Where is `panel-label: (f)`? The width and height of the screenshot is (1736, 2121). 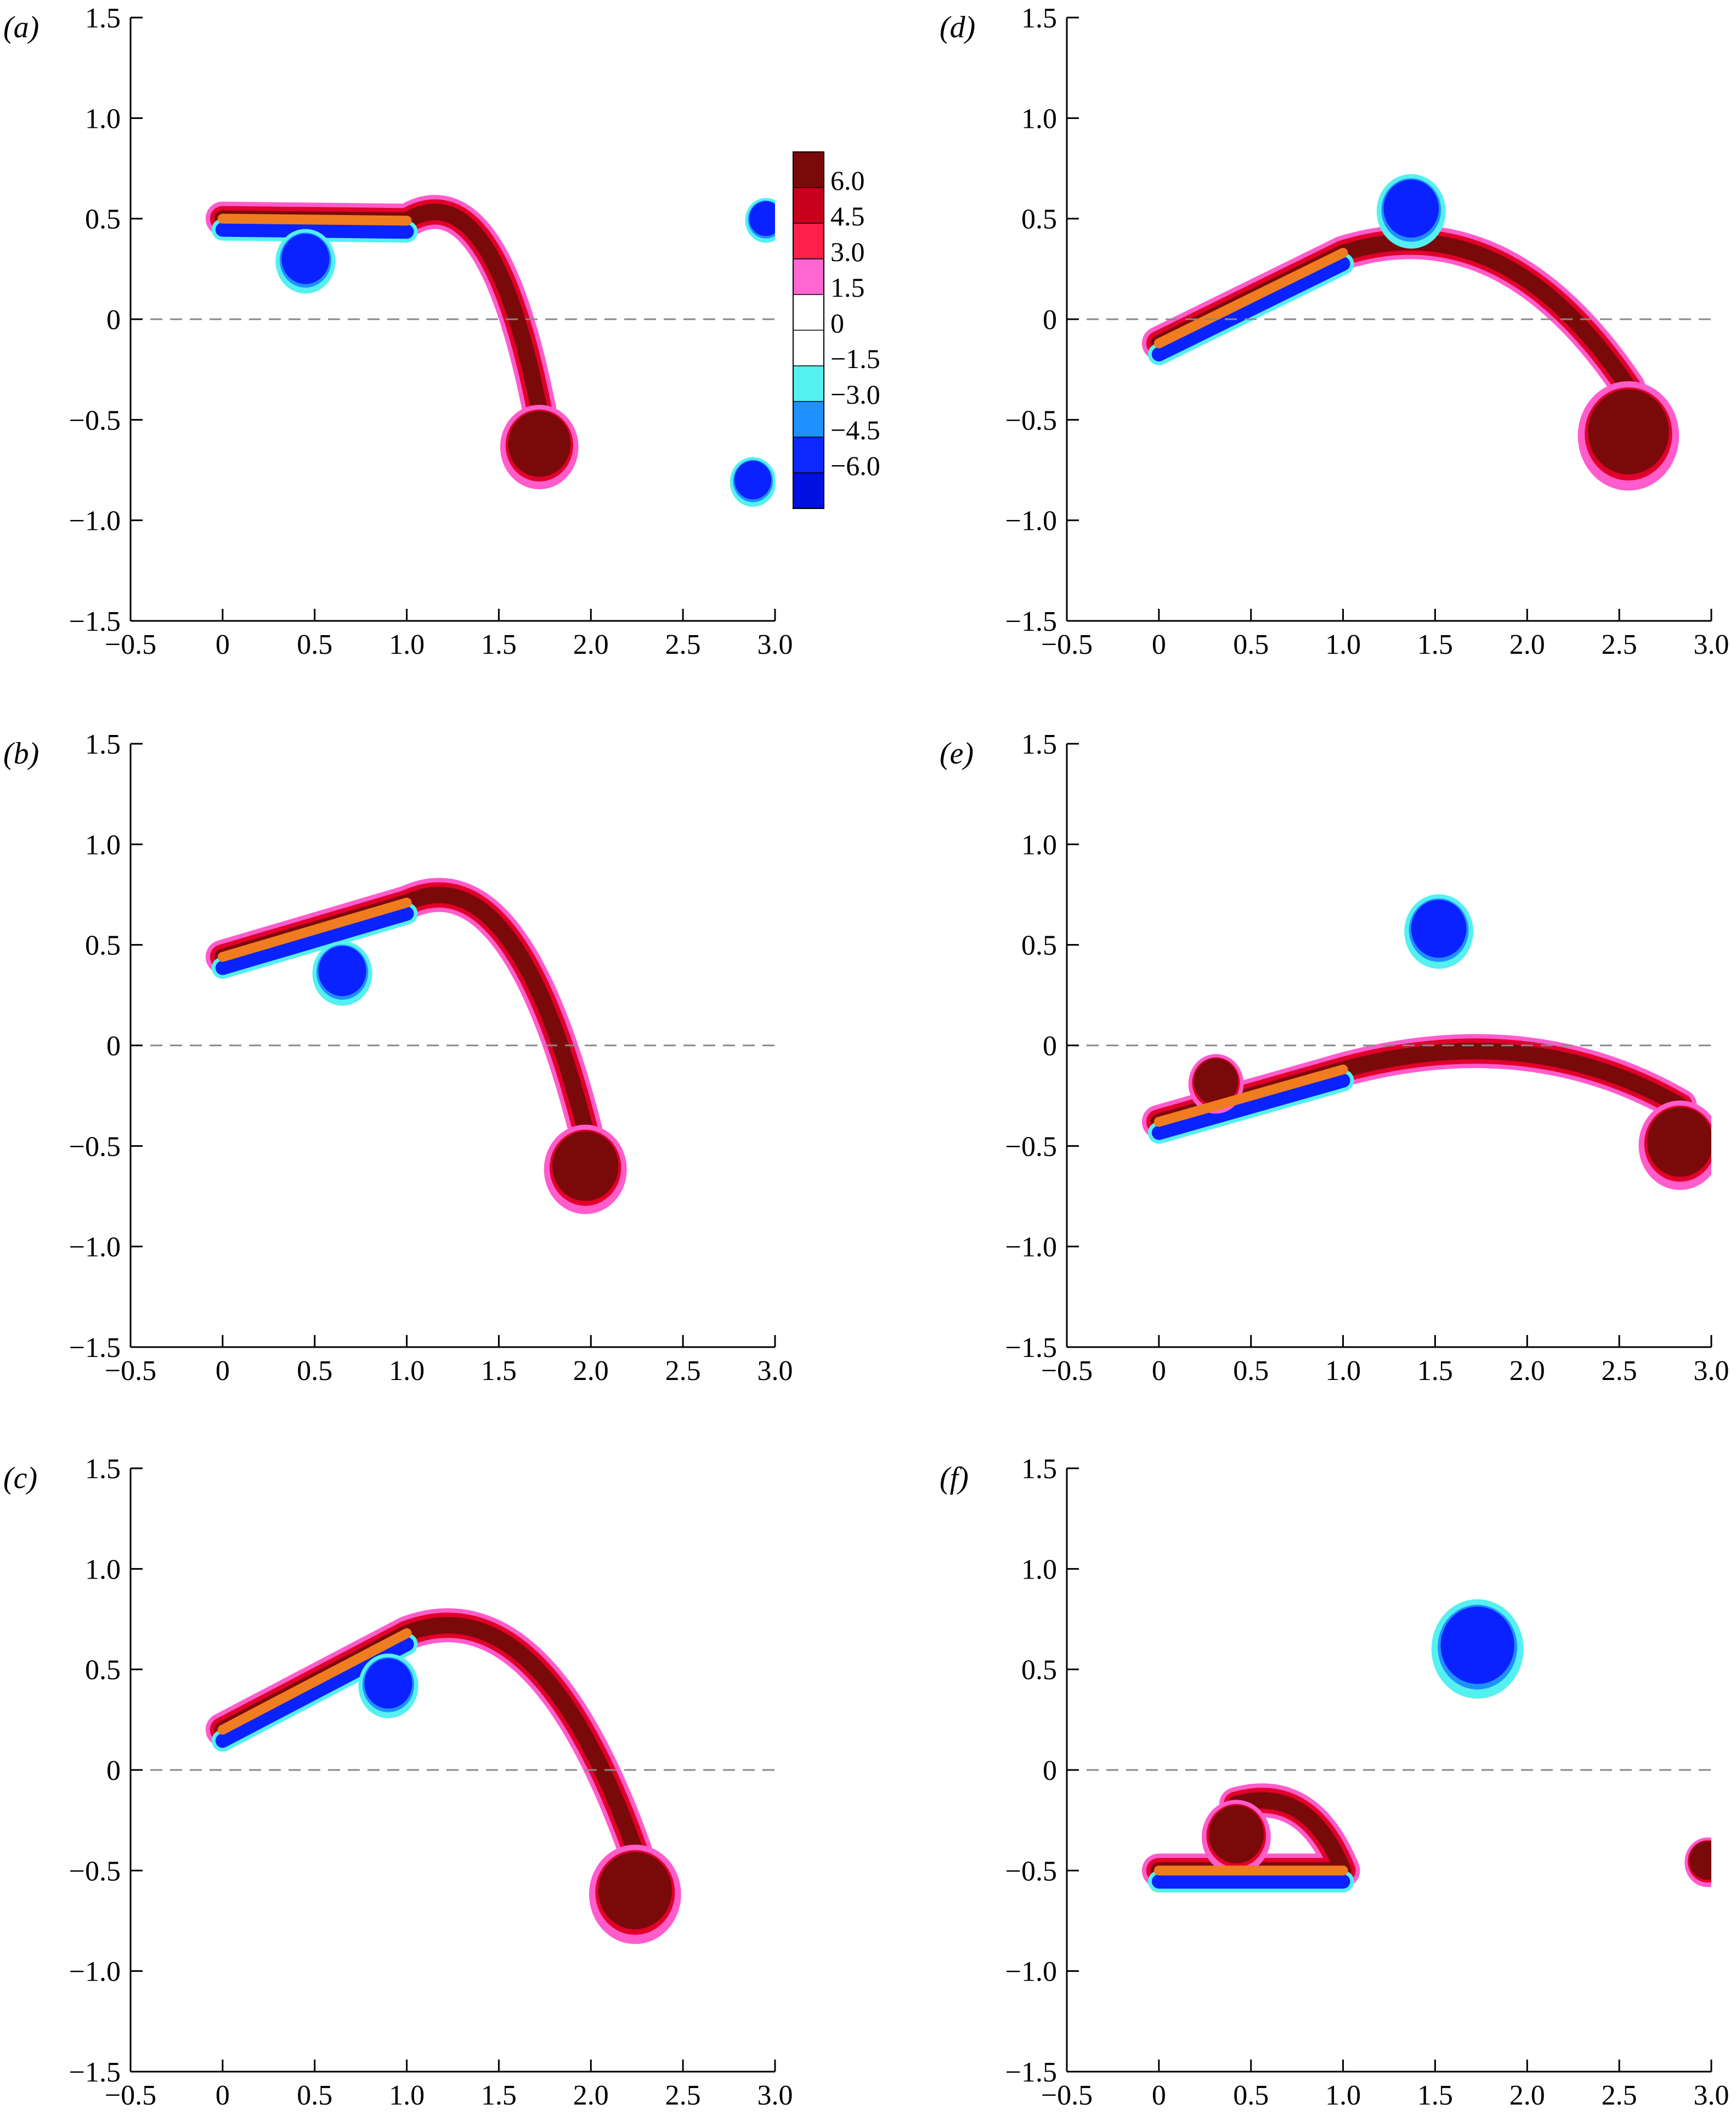 panel-label: (f) is located at coordinates (954, 1478).